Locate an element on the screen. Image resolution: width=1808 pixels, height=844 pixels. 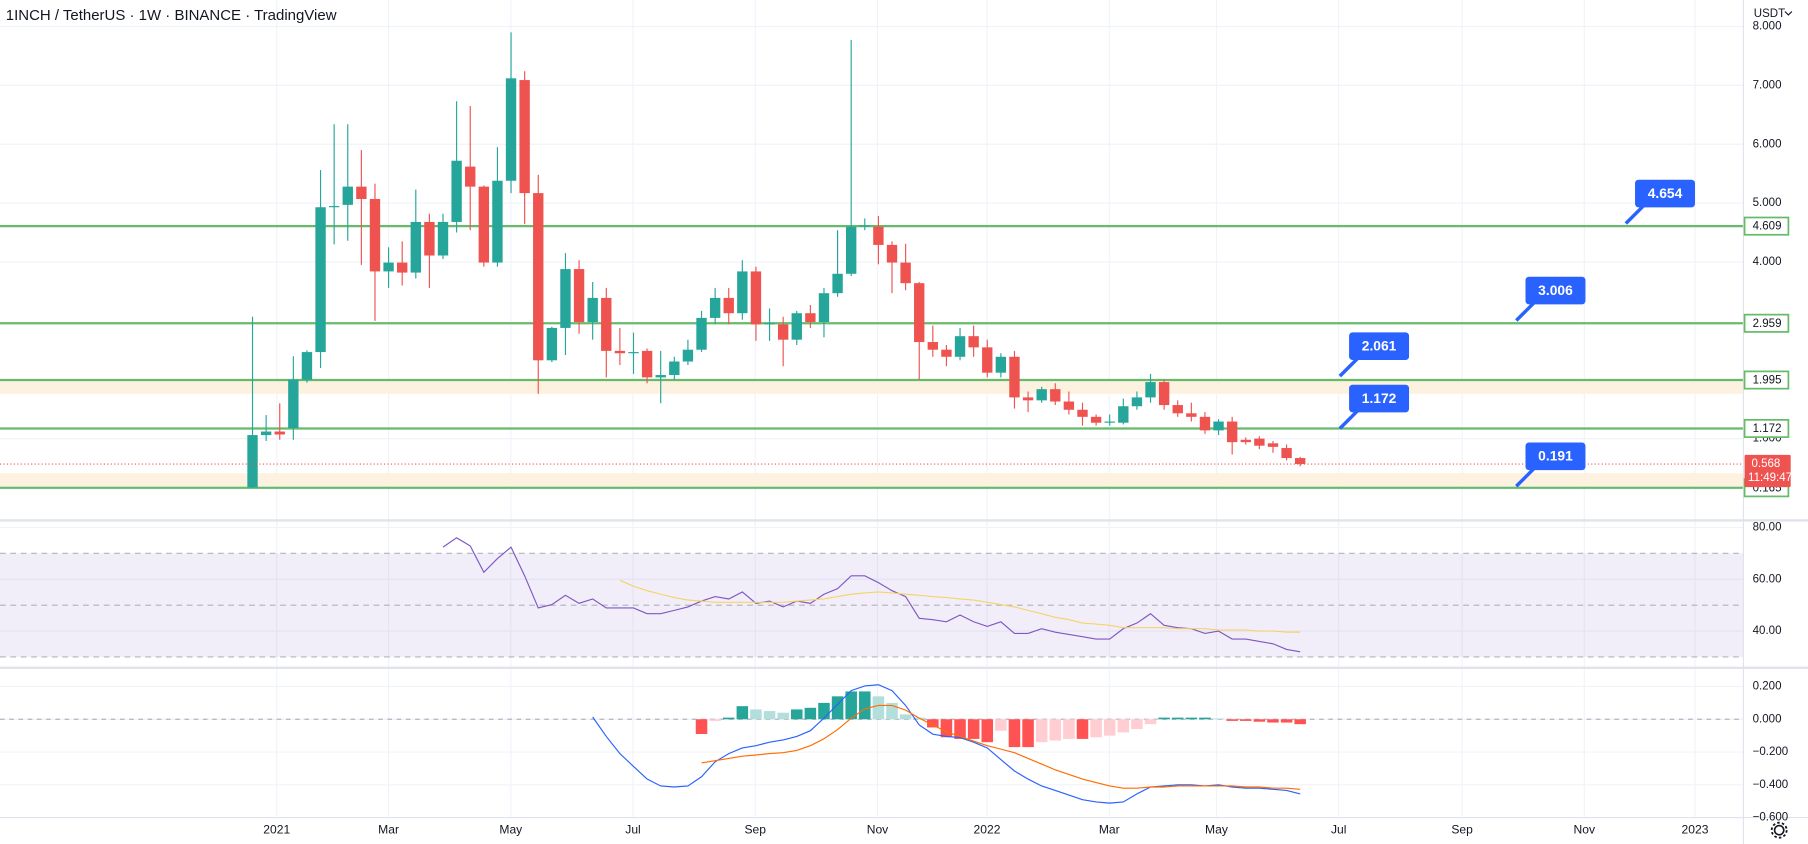
callout-label: 0.191 is located at coordinates (1555, 456).